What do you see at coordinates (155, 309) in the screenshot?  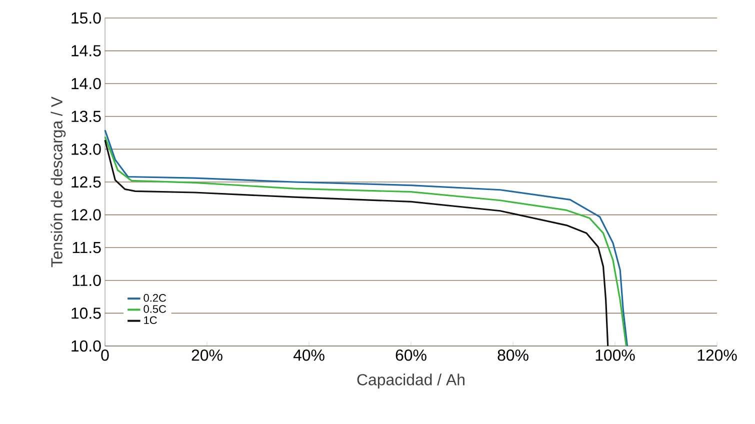 I see `legend-label: 0.5C` at bounding box center [155, 309].